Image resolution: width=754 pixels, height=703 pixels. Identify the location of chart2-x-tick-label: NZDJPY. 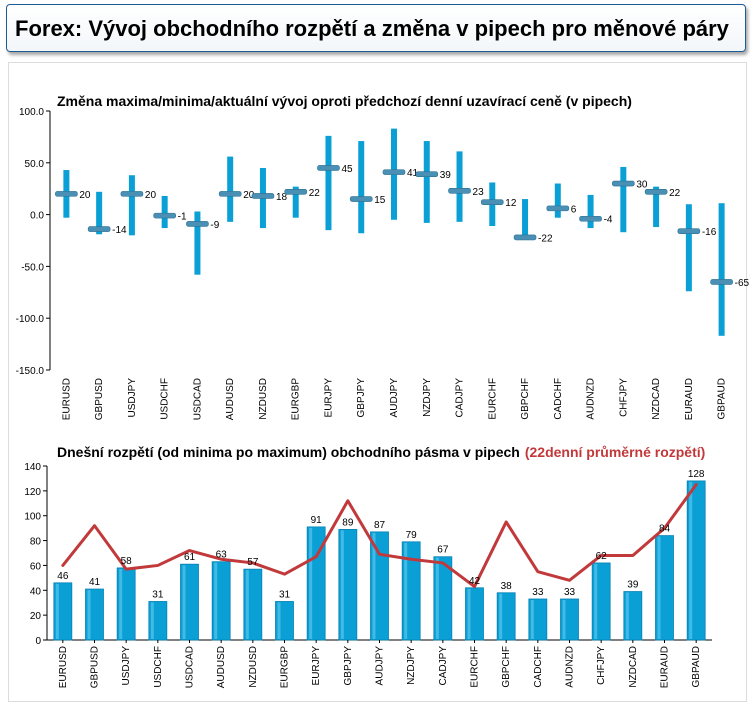
(411, 665).